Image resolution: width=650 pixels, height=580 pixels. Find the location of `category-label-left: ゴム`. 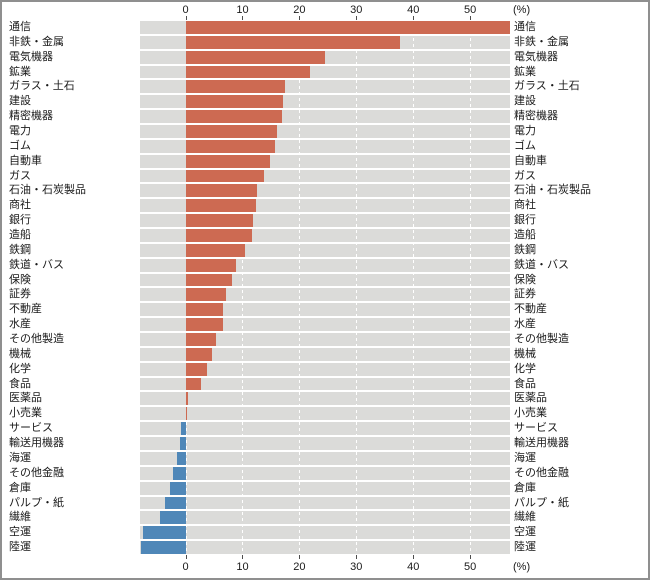

category-label-left: ゴム is located at coordinates (20, 145).